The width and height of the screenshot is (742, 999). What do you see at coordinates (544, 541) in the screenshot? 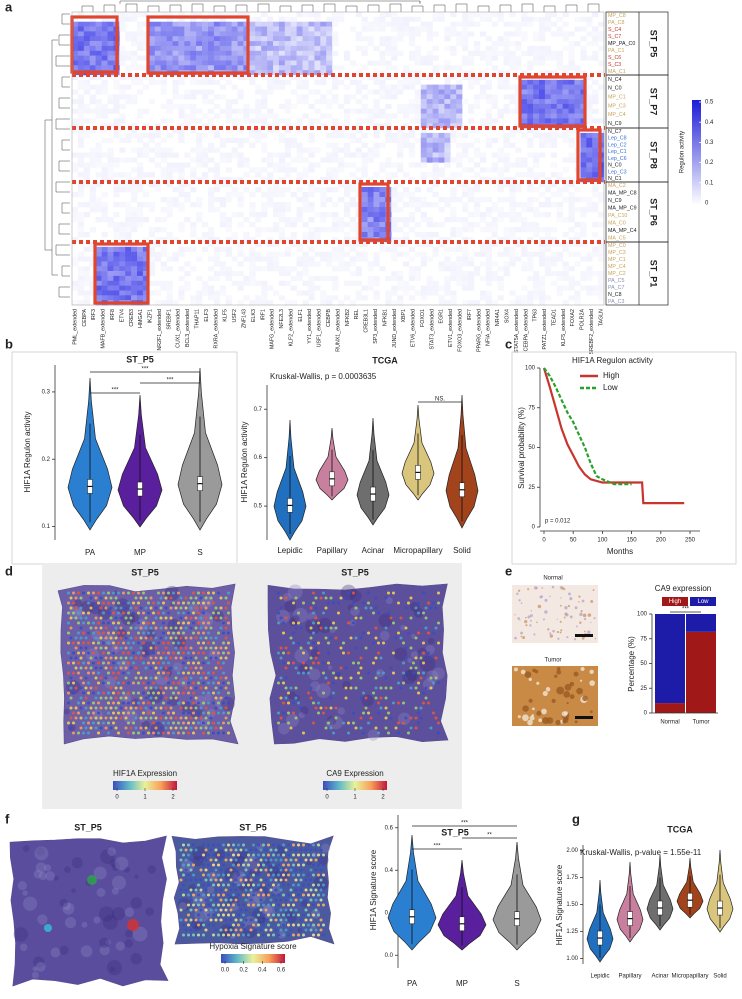
I see `x-tick-label: 0` at bounding box center [544, 541].